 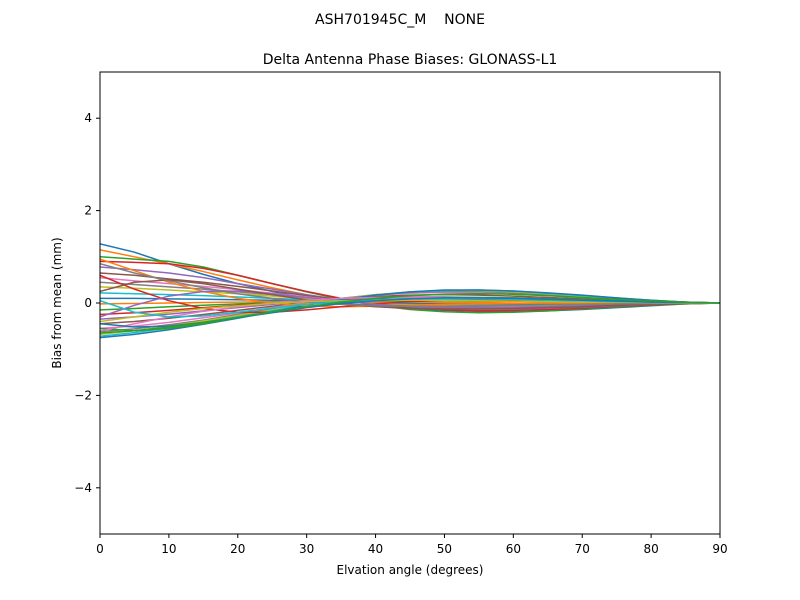 What do you see at coordinates (650, 549) in the screenshot?
I see `x-tick-label: 80` at bounding box center [650, 549].